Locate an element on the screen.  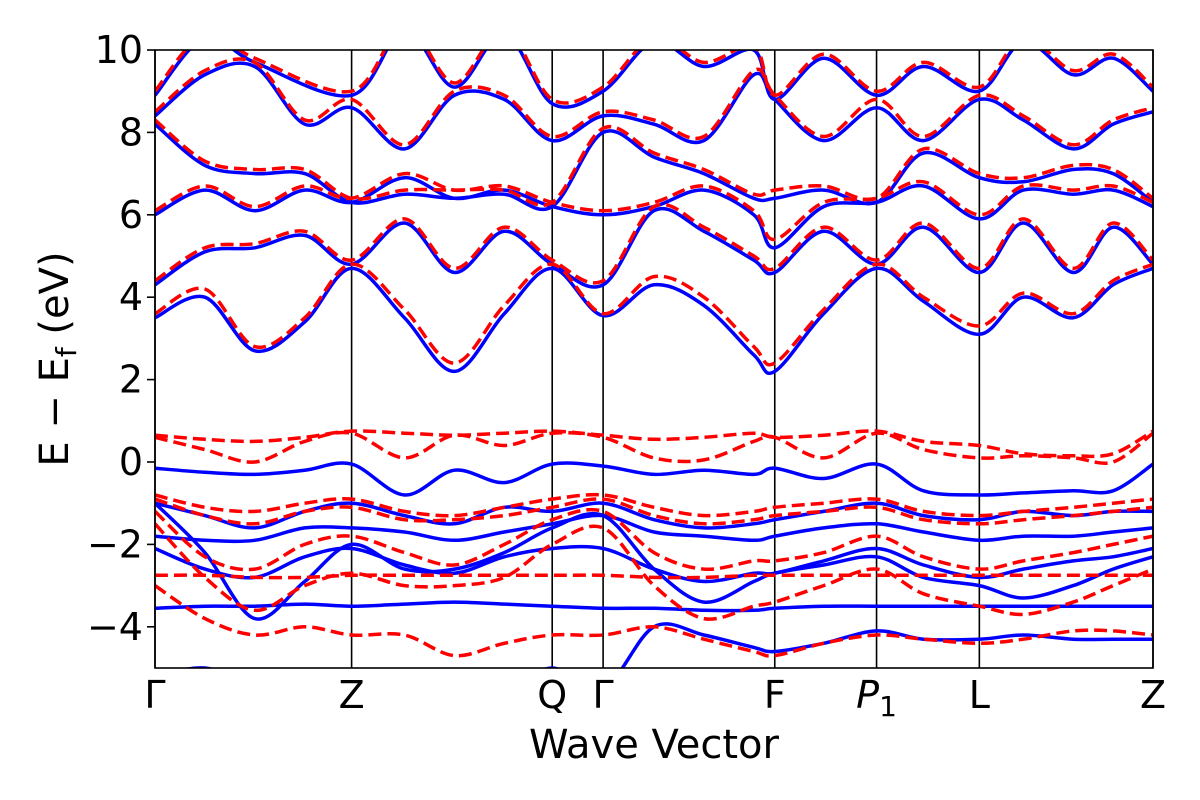
y-axis-ticks: 10 8 6 4 2 0 −2 −4 is located at coordinates (121, 338).